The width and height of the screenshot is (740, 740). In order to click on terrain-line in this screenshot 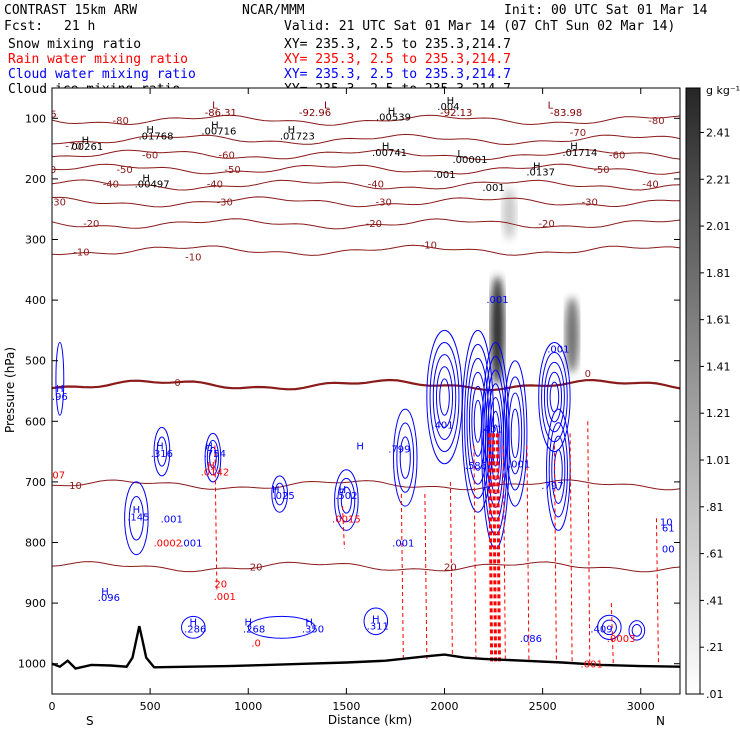, I will do `click(366, 647)`.